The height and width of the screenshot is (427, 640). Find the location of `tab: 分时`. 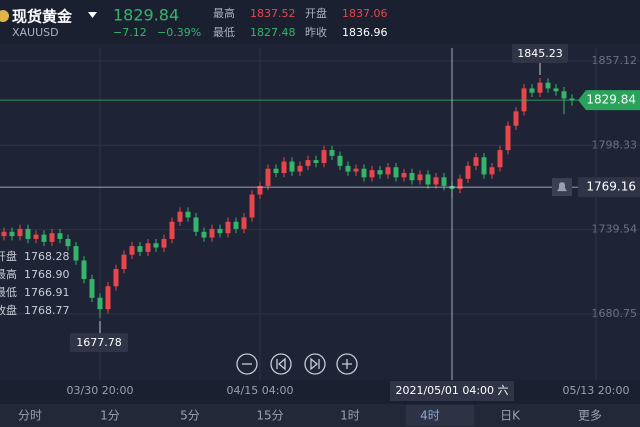

tab: 分时 is located at coordinates (30, 416).